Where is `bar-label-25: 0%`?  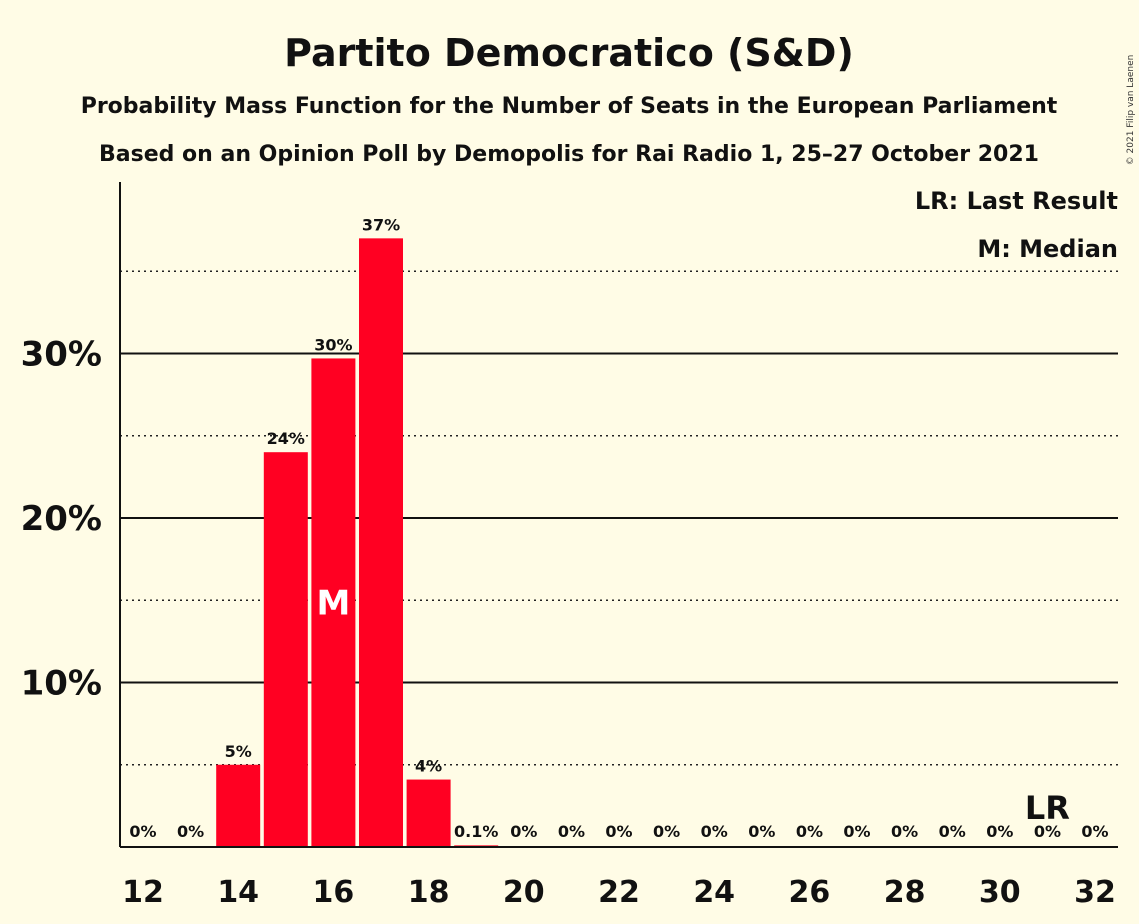 bar-label-25: 0% is located at coordinates (761, 831).